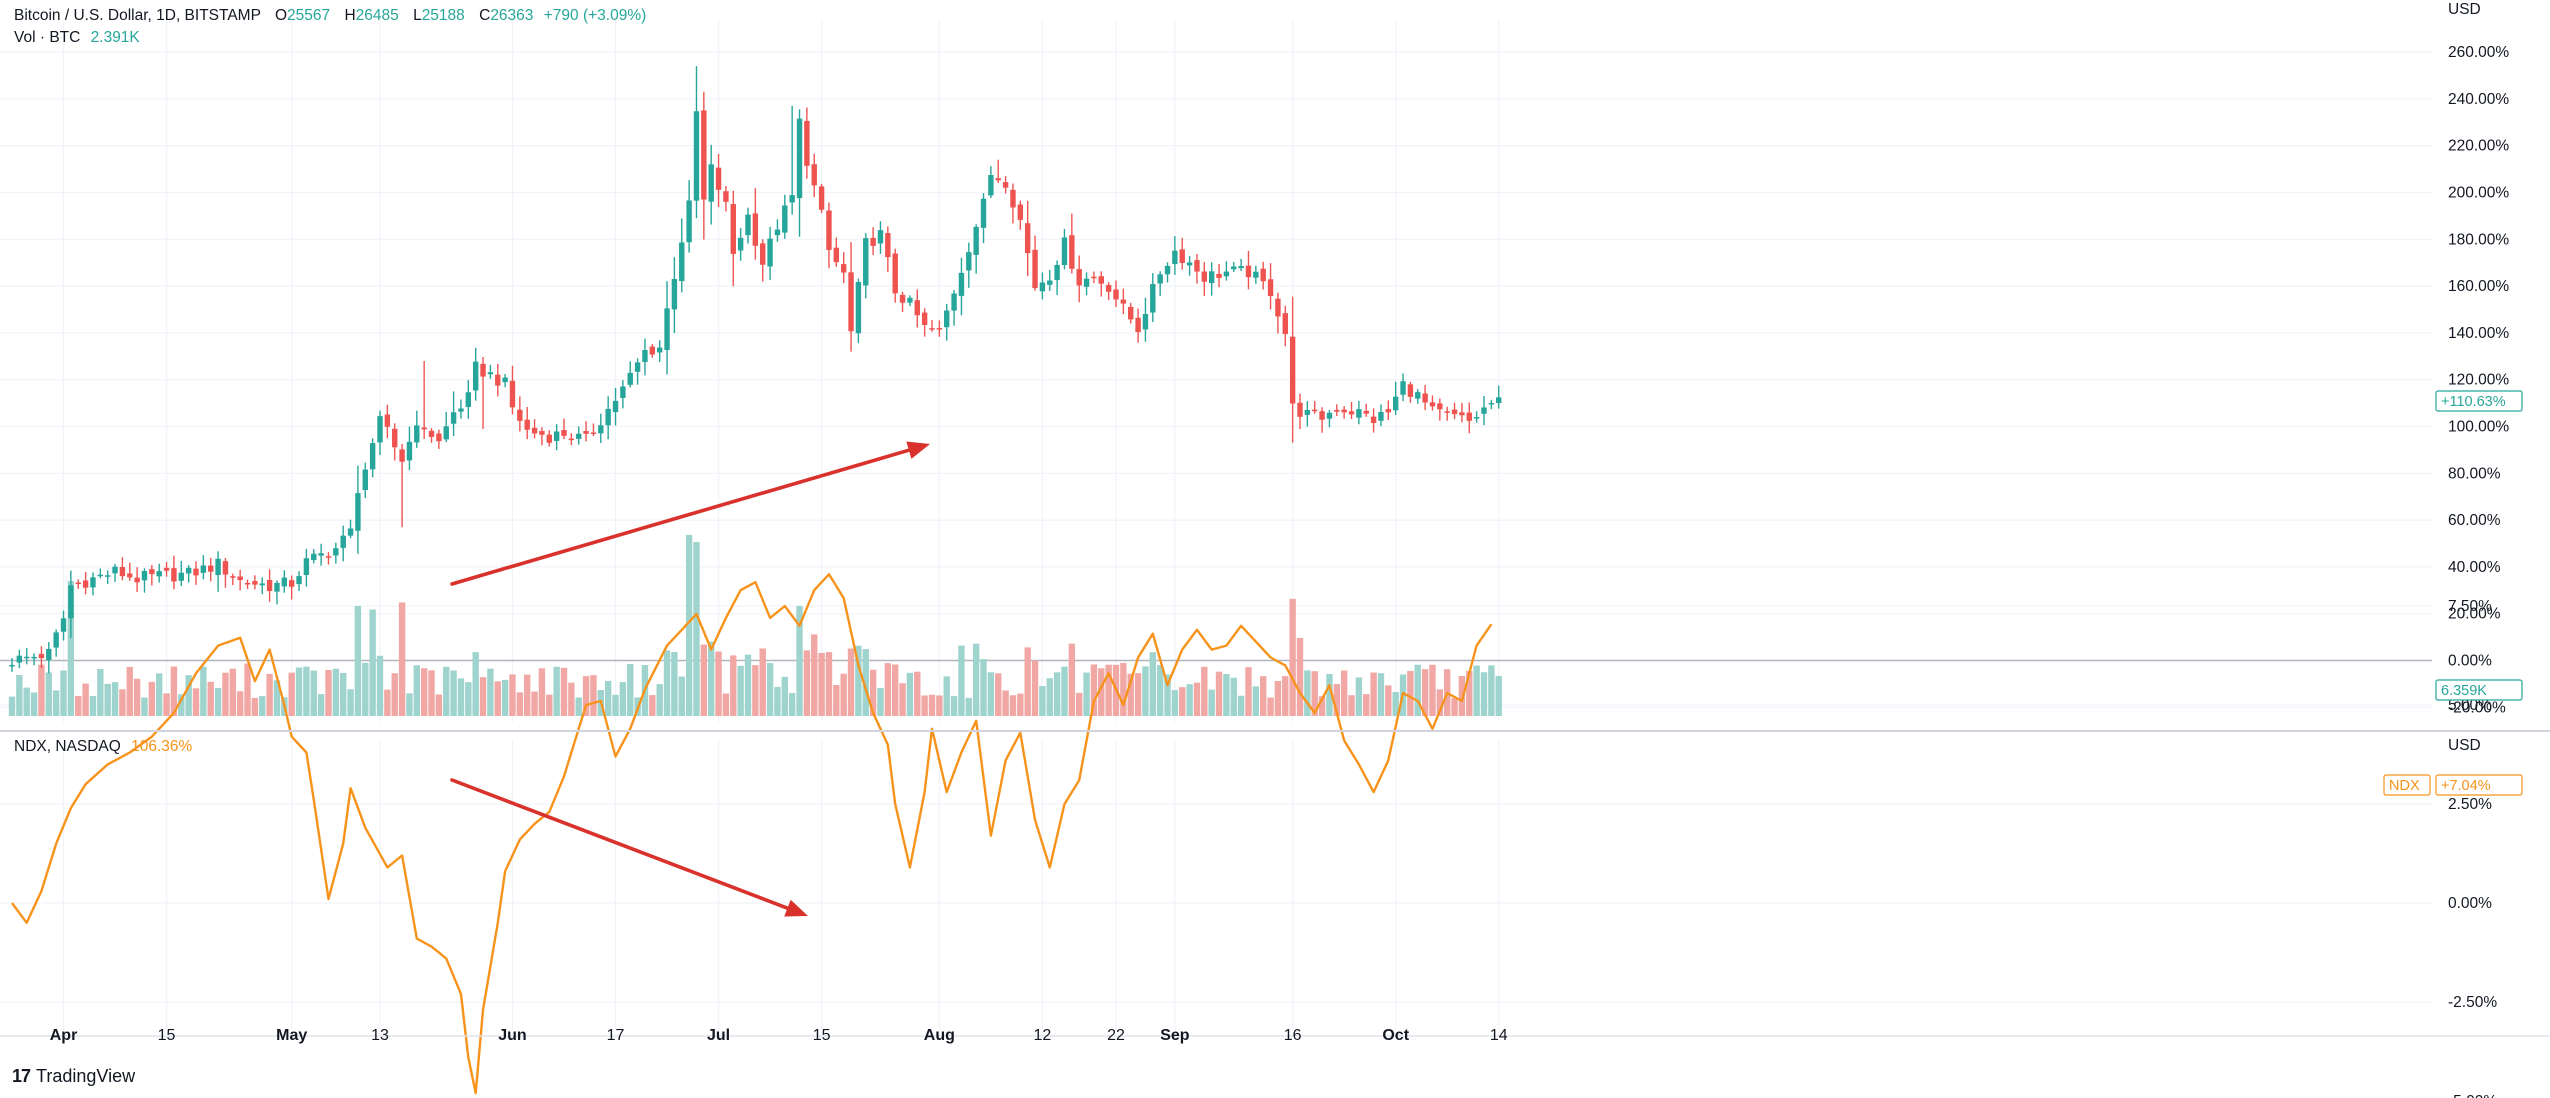 This screenshot has width=2550, height=1098. What do you see at coordinates (21, 1076) in the screenshot?
I see `tradingview-logo-icon: 17` at bounding box center [21, 1076].